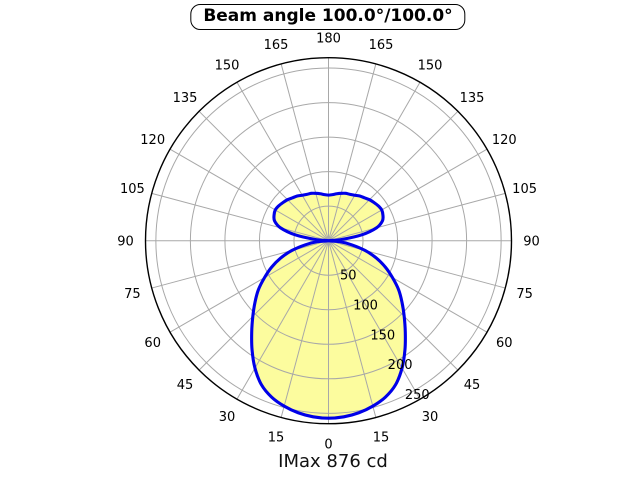 The width and height of the screenshot is (640, 480). Describe the element at coordinates (132, 189) in the screenshot. I see `angle-tick-label-105-left: 105` at that location.